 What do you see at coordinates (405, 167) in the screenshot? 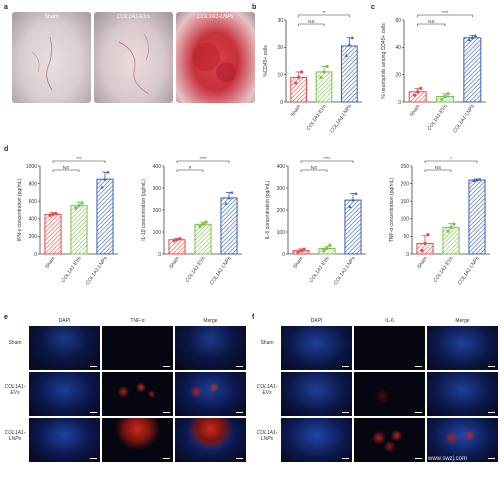
I see `y-tick-label: 250` at bounding box center [405, 167].